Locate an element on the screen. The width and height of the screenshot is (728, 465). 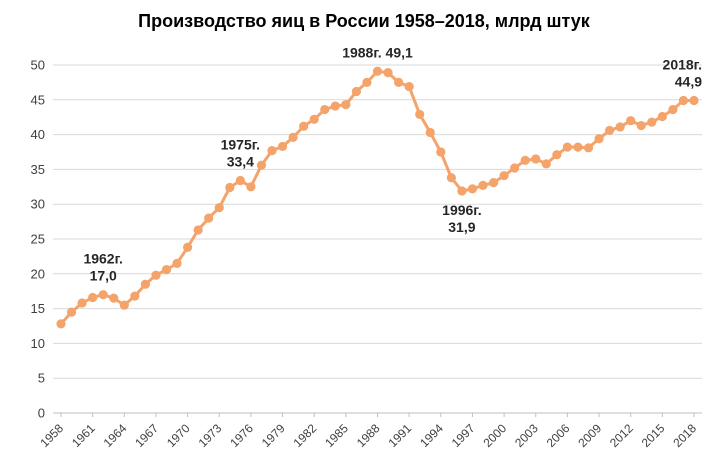
y-tick-label: 45 is located at coordinates (38, 99).